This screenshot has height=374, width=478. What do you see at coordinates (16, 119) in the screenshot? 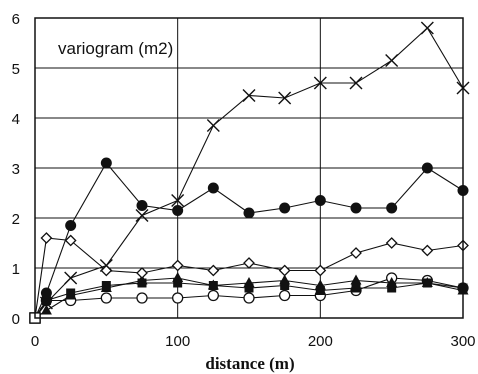
I see `y-tick-label: 4` at bounding box center [16, 119].